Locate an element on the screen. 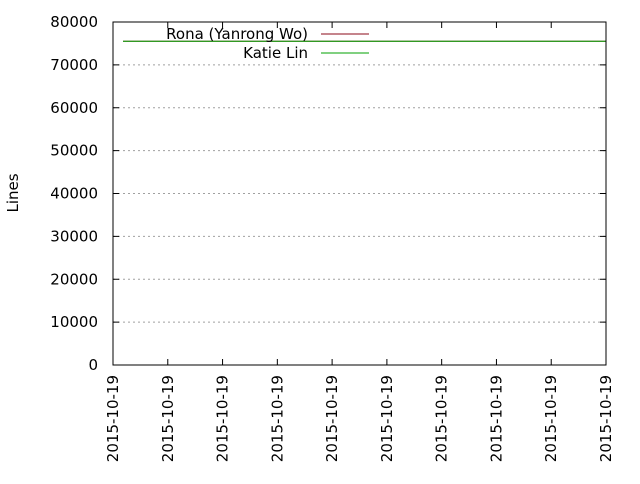 The height and width of the screenshot is (484, 640). y-tick-label: 50000 is located at coordinates (74, 151).